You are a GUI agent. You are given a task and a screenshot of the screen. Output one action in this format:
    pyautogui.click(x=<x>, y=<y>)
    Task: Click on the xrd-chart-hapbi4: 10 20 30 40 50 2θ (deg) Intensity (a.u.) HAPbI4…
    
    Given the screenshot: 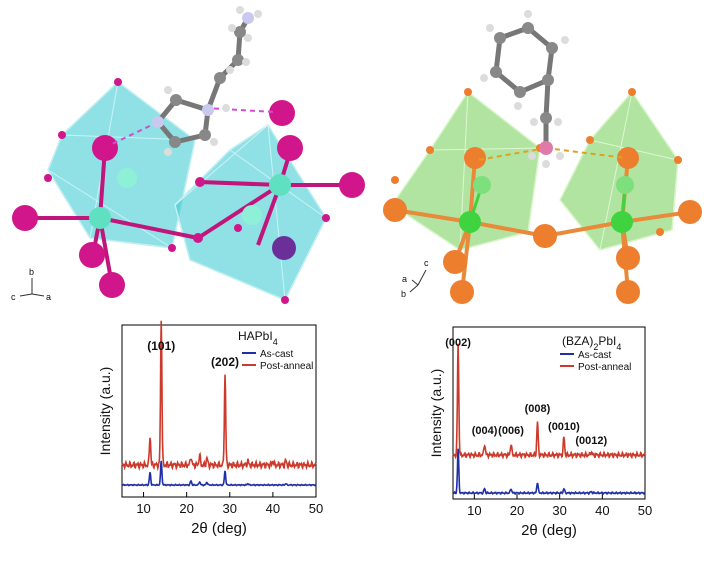 What is the action you would take?
    pyautogui.click(x=210, y=428)
    